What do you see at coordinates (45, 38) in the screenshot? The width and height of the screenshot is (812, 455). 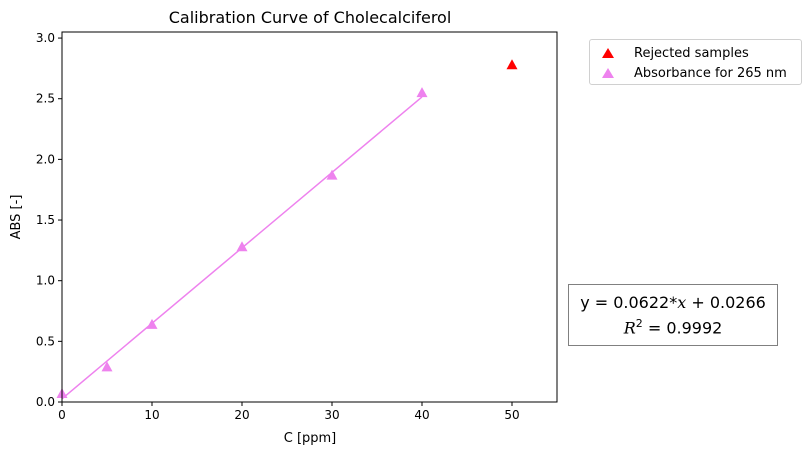 I see `y-tick-label: 3.0` at bounding box center [45, 38].